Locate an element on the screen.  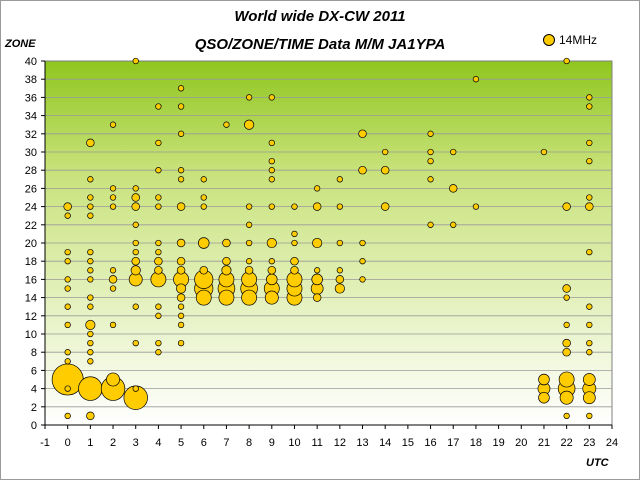
y-tick-label: 32 is located at coordinates (31, 135).